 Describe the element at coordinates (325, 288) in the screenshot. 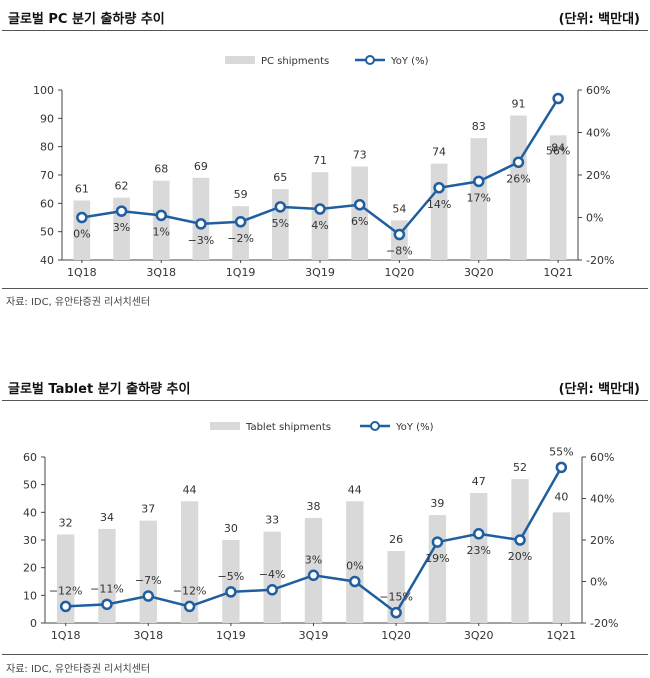

I see `pc-source-rule` at that location.